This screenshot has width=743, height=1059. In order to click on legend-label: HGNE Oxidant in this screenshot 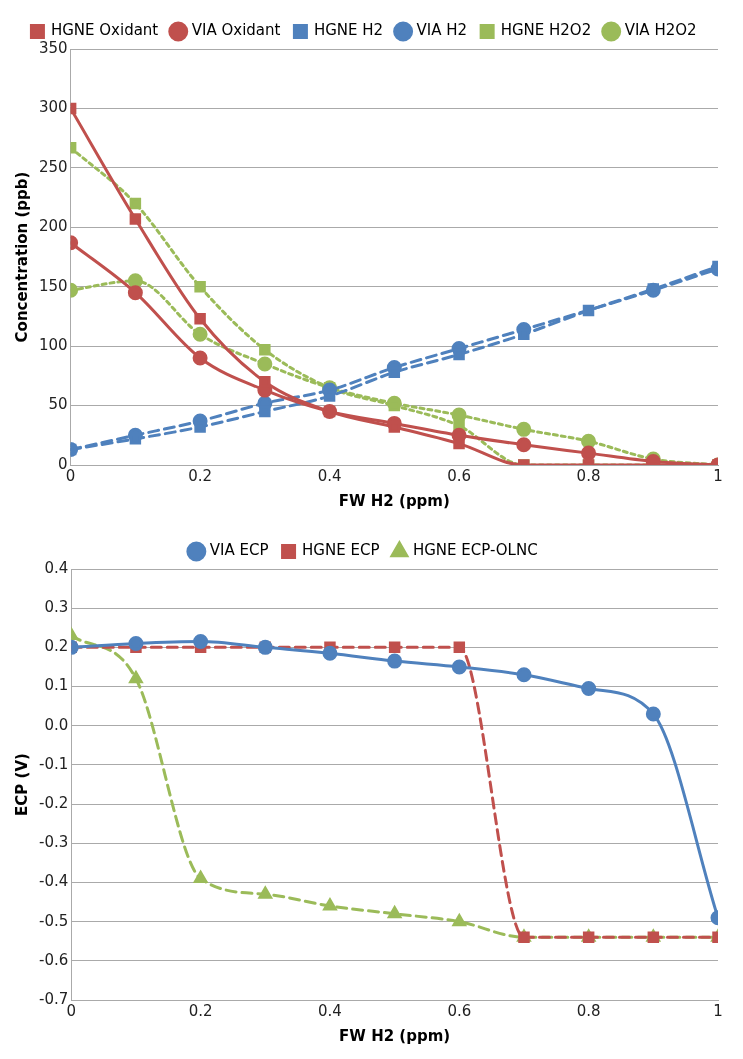, I will do `click(104, 30)`.